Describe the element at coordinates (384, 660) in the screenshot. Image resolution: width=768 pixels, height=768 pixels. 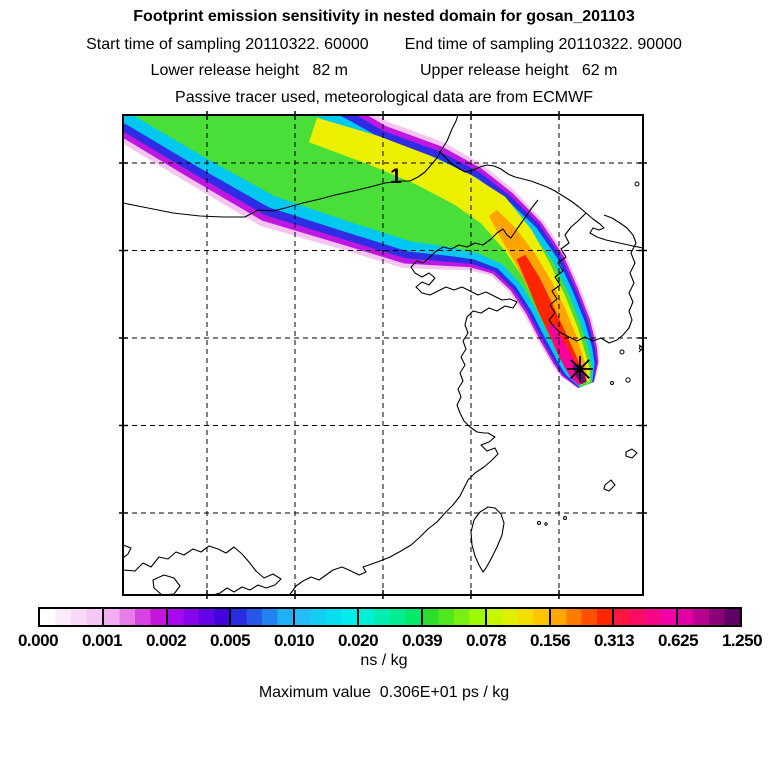
I see `colorbar-unit-label: ns / kg` at that location.